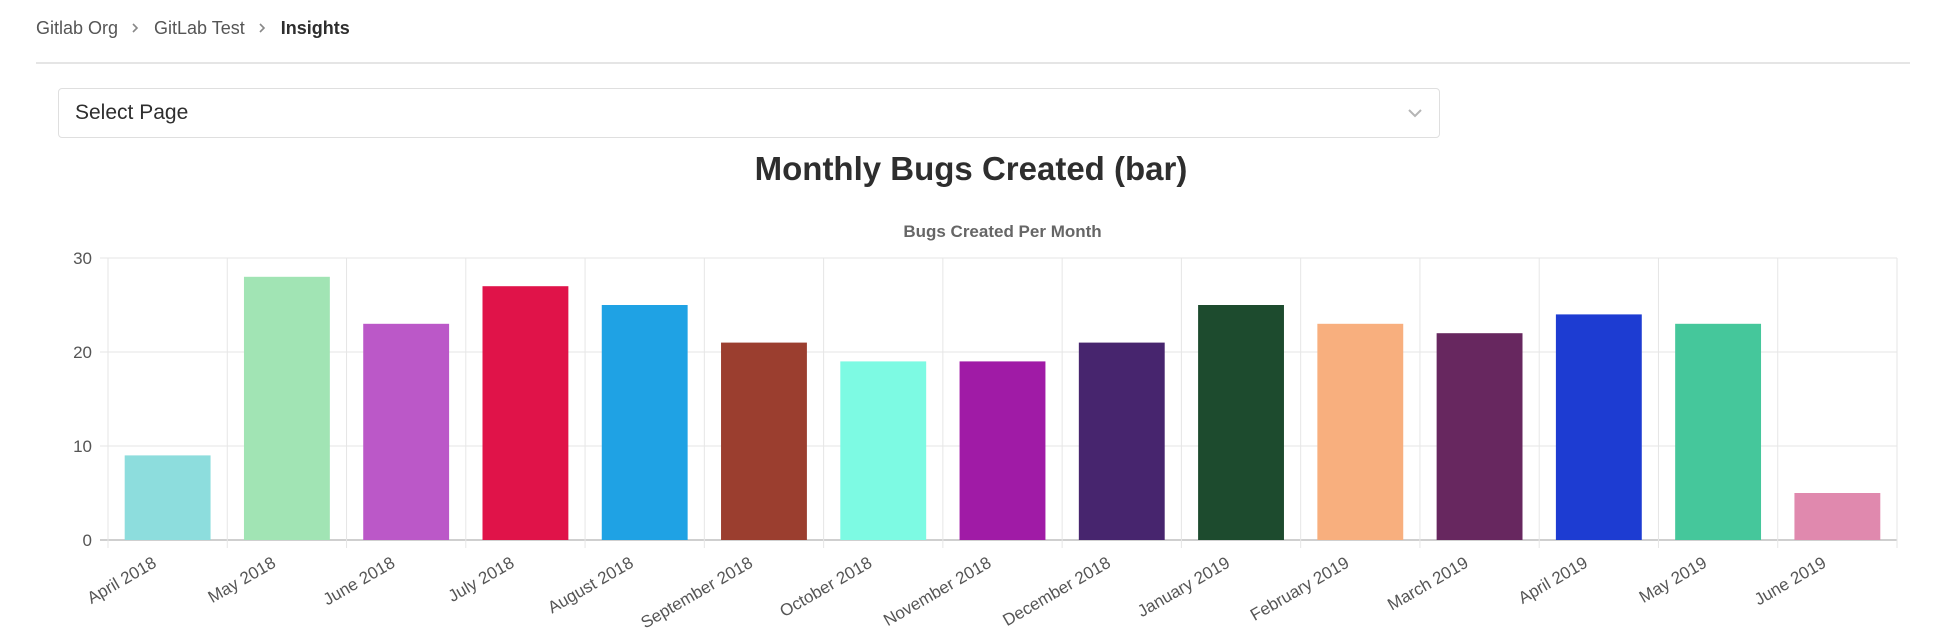 This screenshot has width=1942, height=644. Describe the element at coordinates (826, 587) in the screenshot. I see `x-tick-label: October 2018` at that location.